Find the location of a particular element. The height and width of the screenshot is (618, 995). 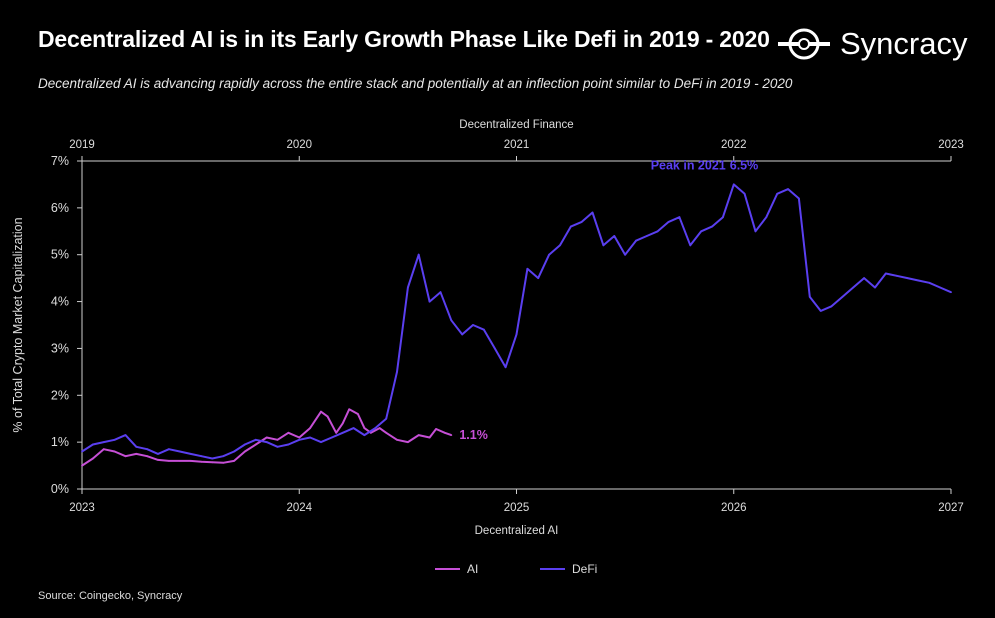

x-bottom-tick-label: 2024 is located at coordinates (299, 508).